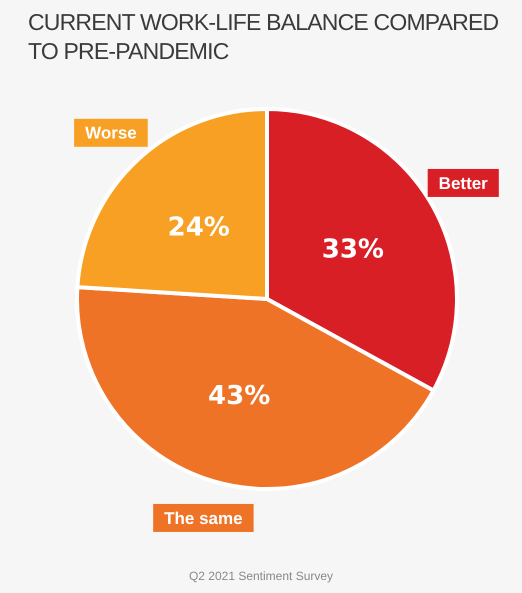  What do you see at coordinates (199, 227) in the screenshot?
I see `data-label: 24%` at bounding box center [199, 227].